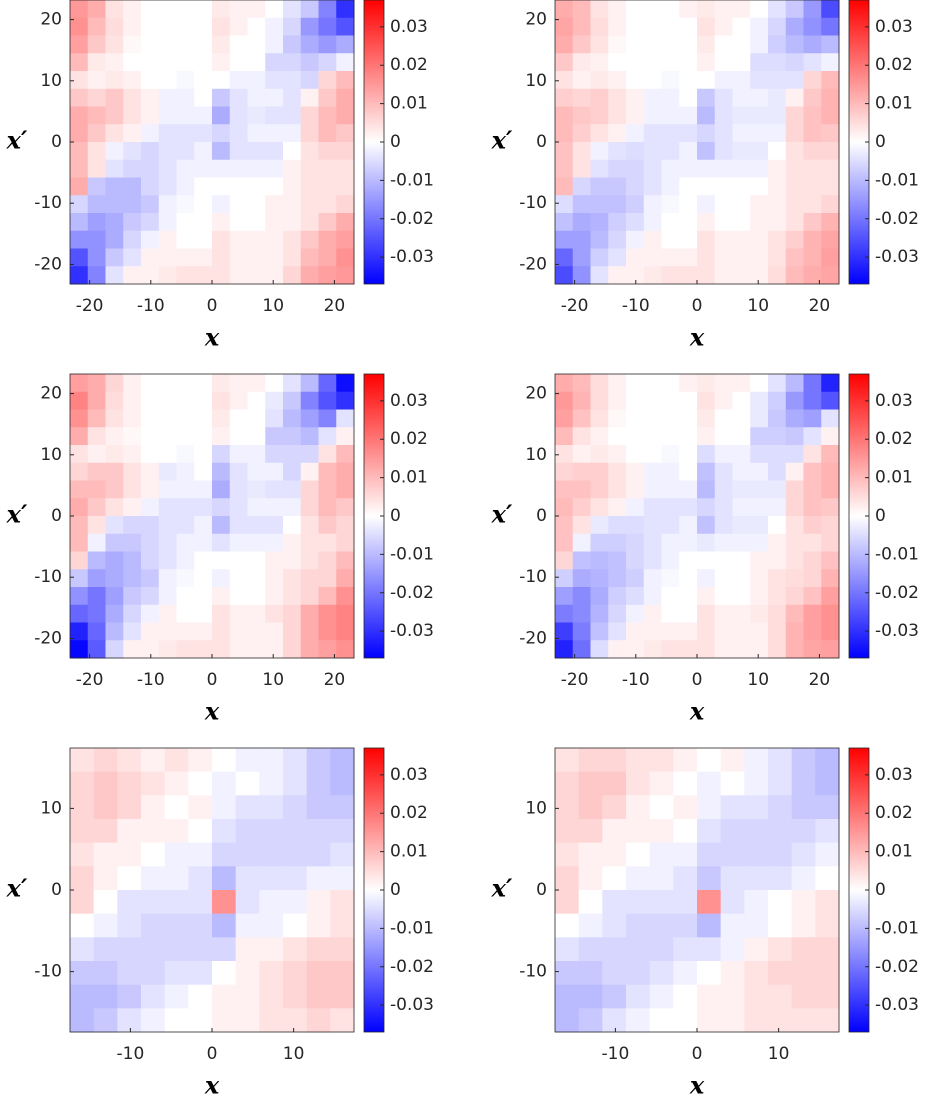  Describe the element at coordinates (412, 1005) in the screenshot. I see `colorbar-tick-label: -0.03` at that location.